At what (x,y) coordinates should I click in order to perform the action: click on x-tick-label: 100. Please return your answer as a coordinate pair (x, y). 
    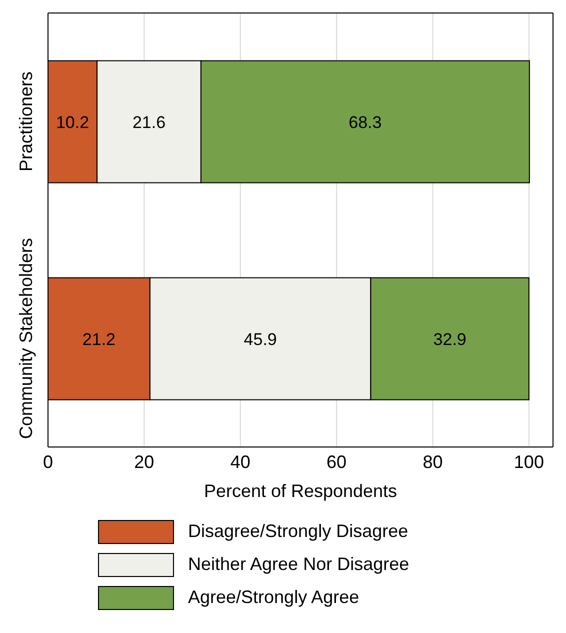
    Looking at the image, I should click on (529, 462).